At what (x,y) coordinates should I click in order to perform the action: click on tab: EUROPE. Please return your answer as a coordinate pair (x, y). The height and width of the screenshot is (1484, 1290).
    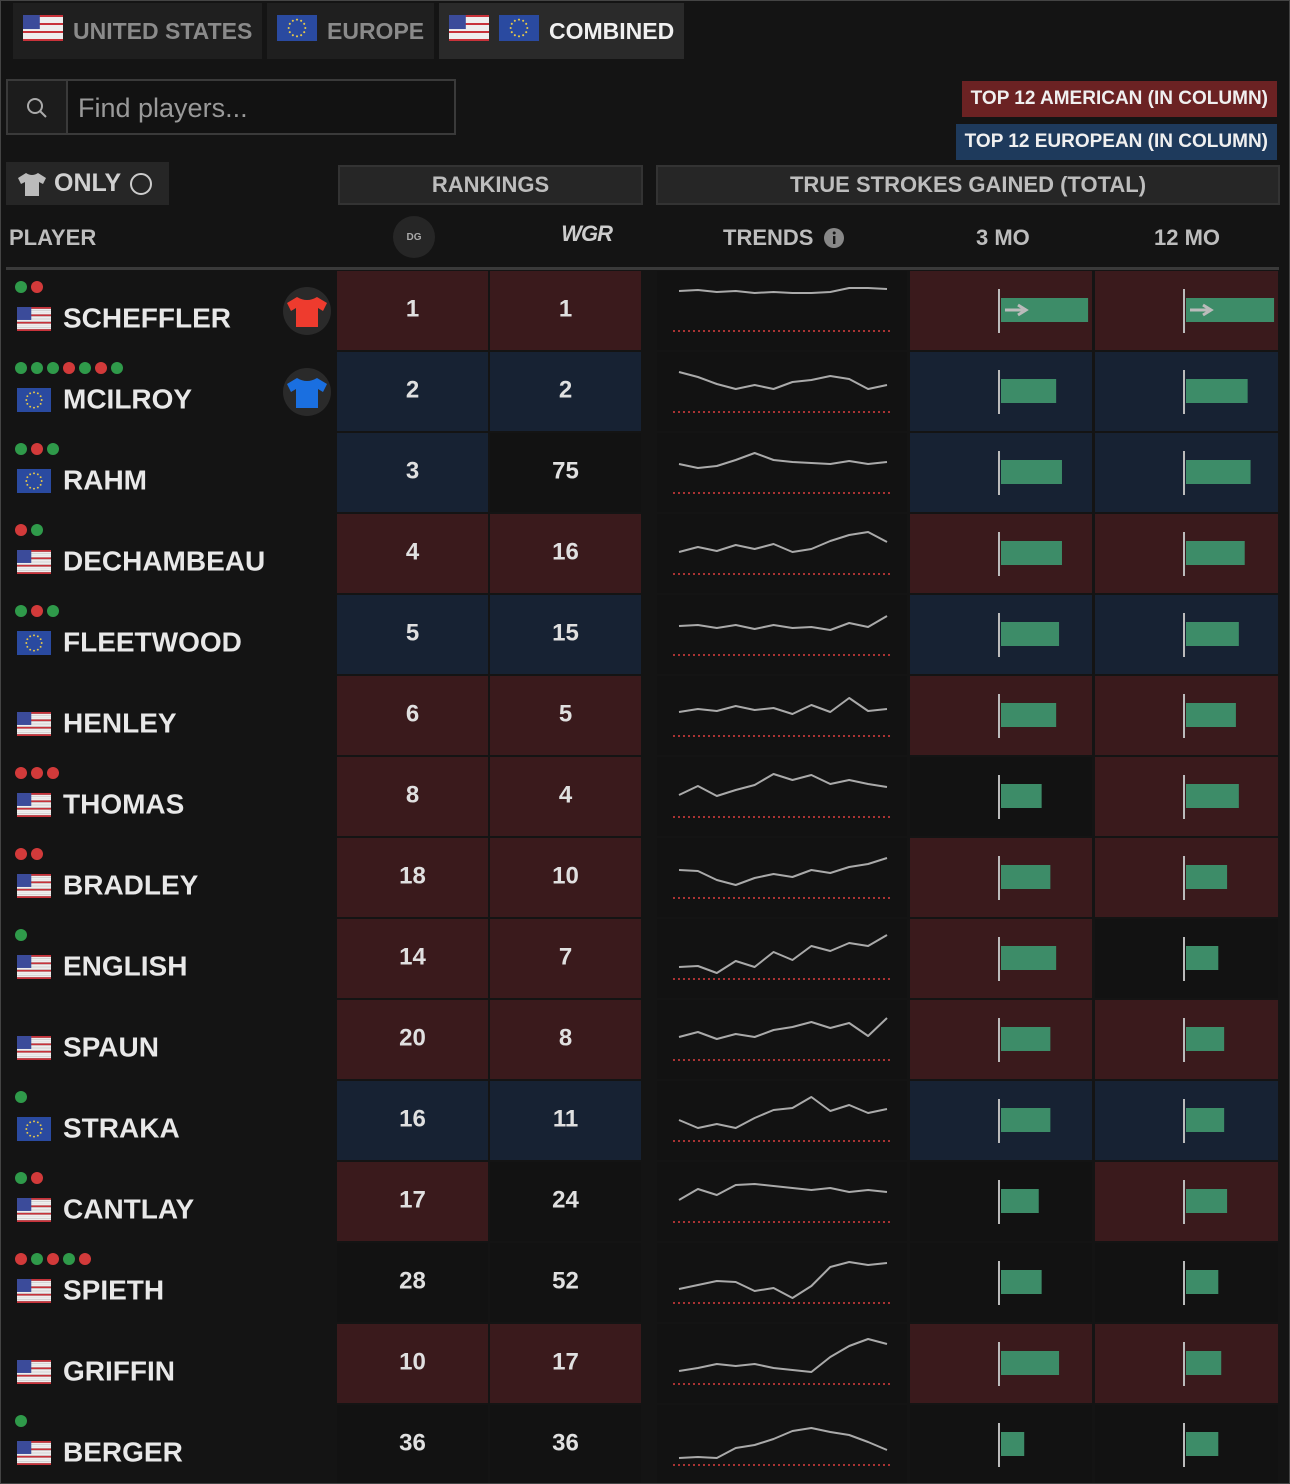
    Looking at the image, I should click on (351, 31).